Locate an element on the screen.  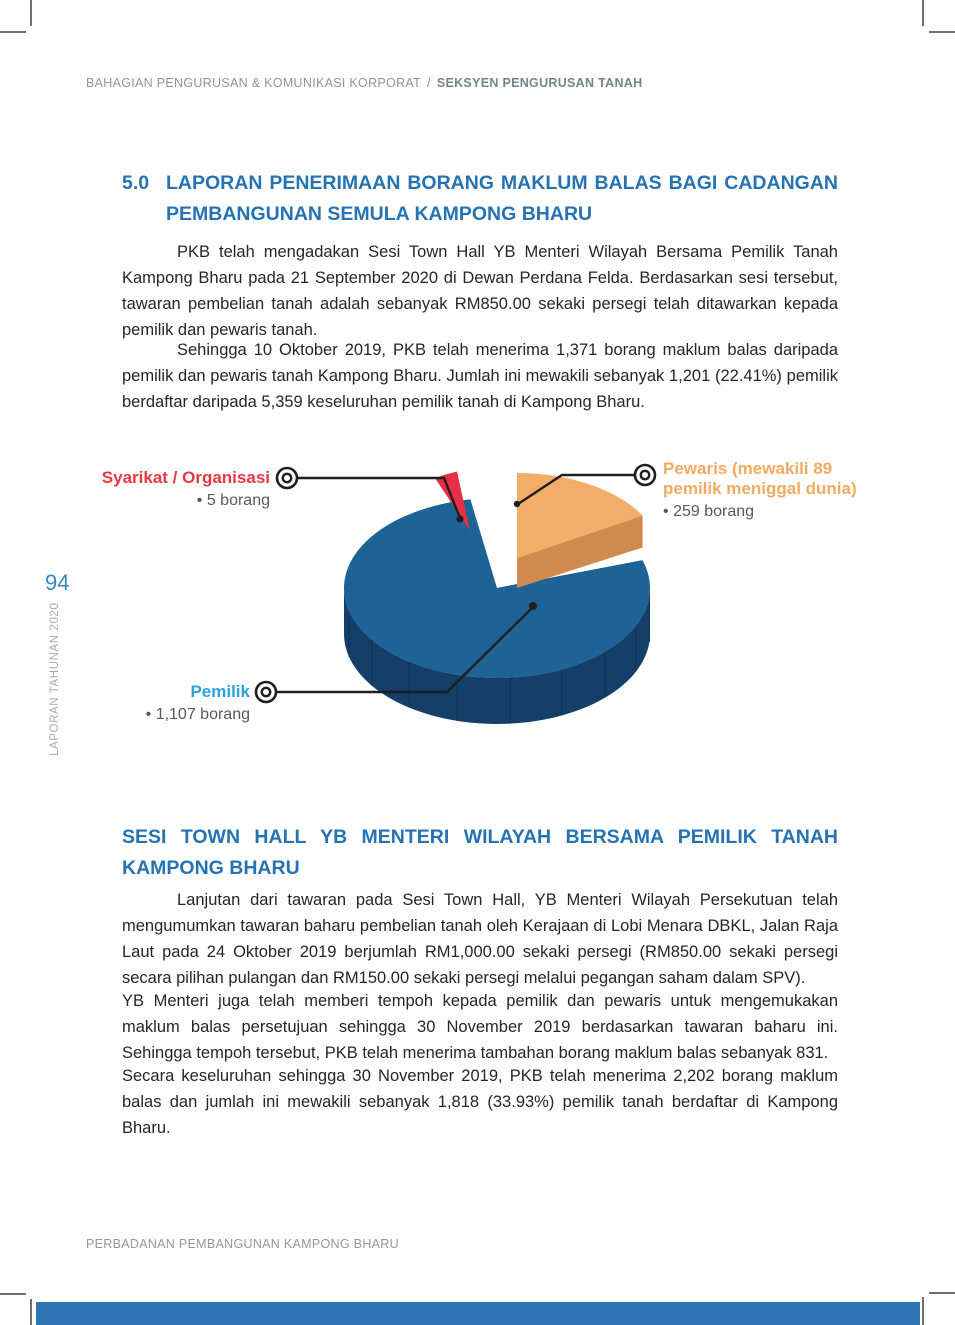
pie-slice-pewaris-top is located at coordinates (580, 515).